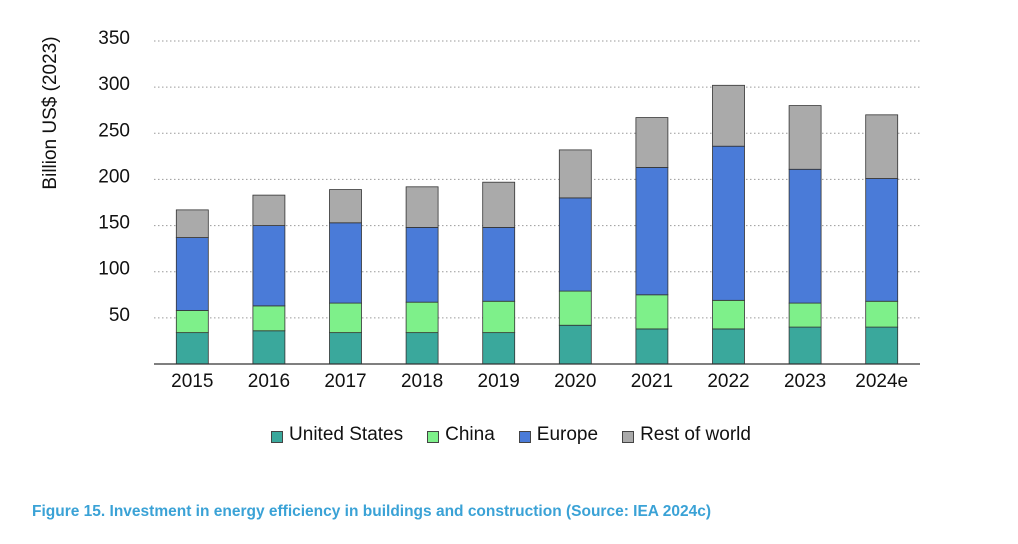  I want to click on bar-united-states-2023, so click(805, 345).